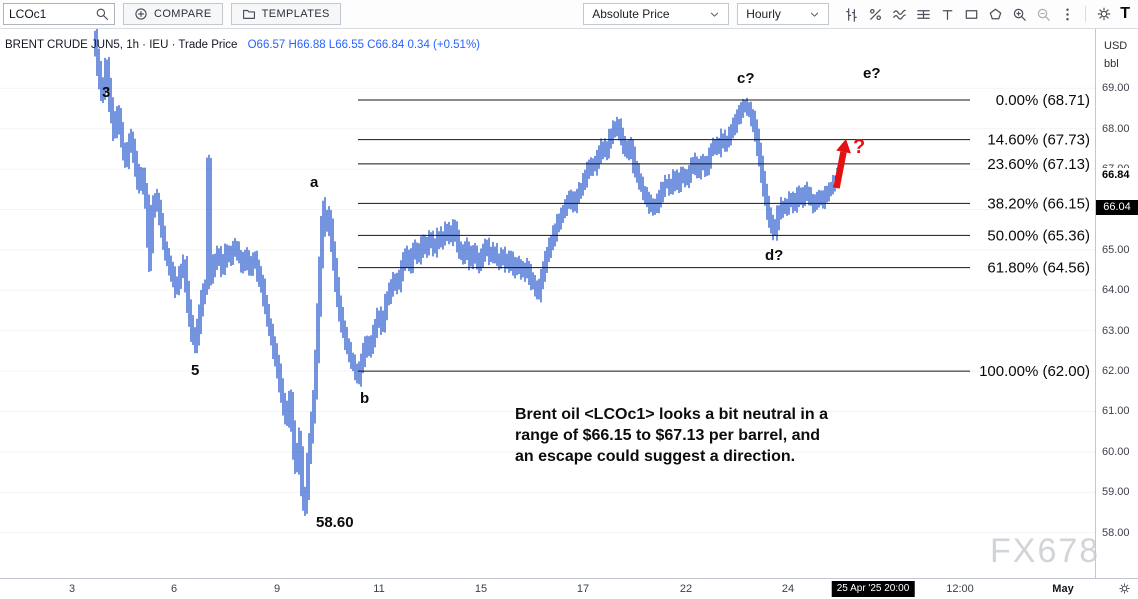 The width and height of the screenshot is (1138, 599). What do you see at coordinates (783, 14) in the screenshot?
I see `interval-dropdown: Hourly` at bounding box center [783, 14].